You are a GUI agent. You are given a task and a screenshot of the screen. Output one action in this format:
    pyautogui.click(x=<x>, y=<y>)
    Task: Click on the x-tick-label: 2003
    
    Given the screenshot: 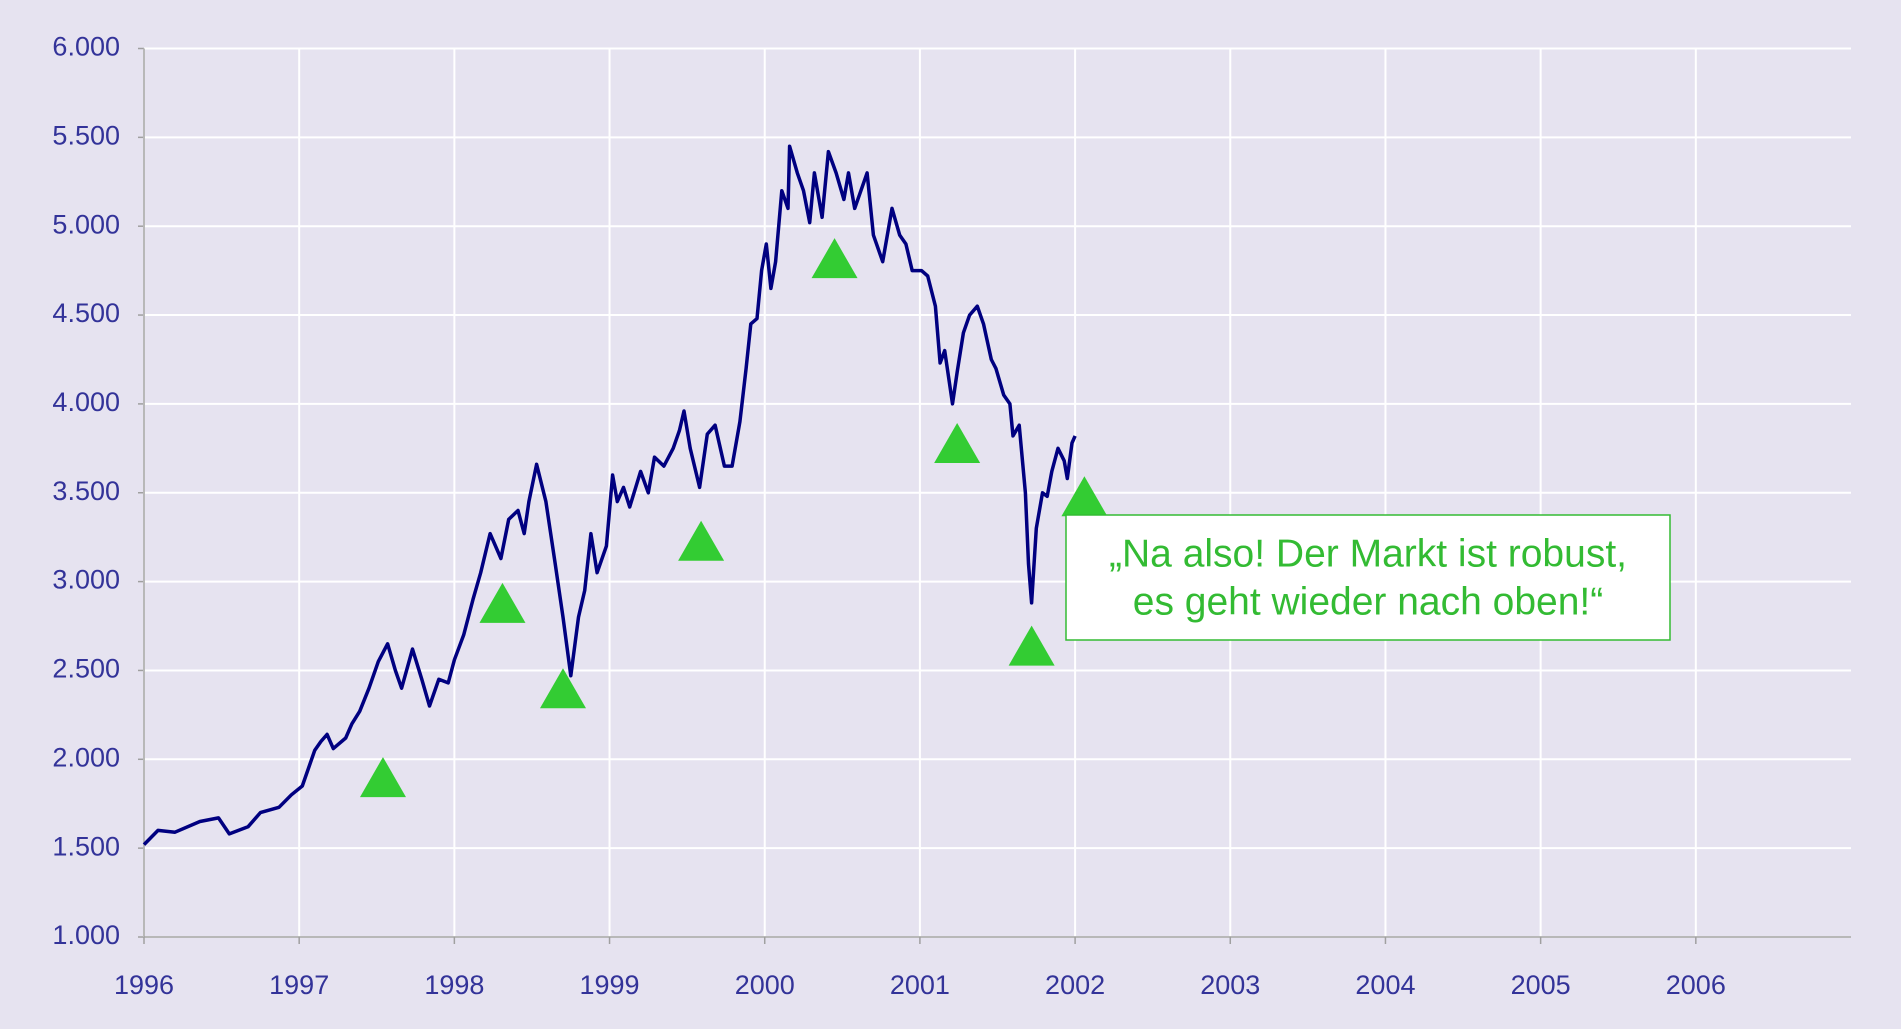 What is the action you would take?
    pyautogui.click(x=1230, y=985)
    